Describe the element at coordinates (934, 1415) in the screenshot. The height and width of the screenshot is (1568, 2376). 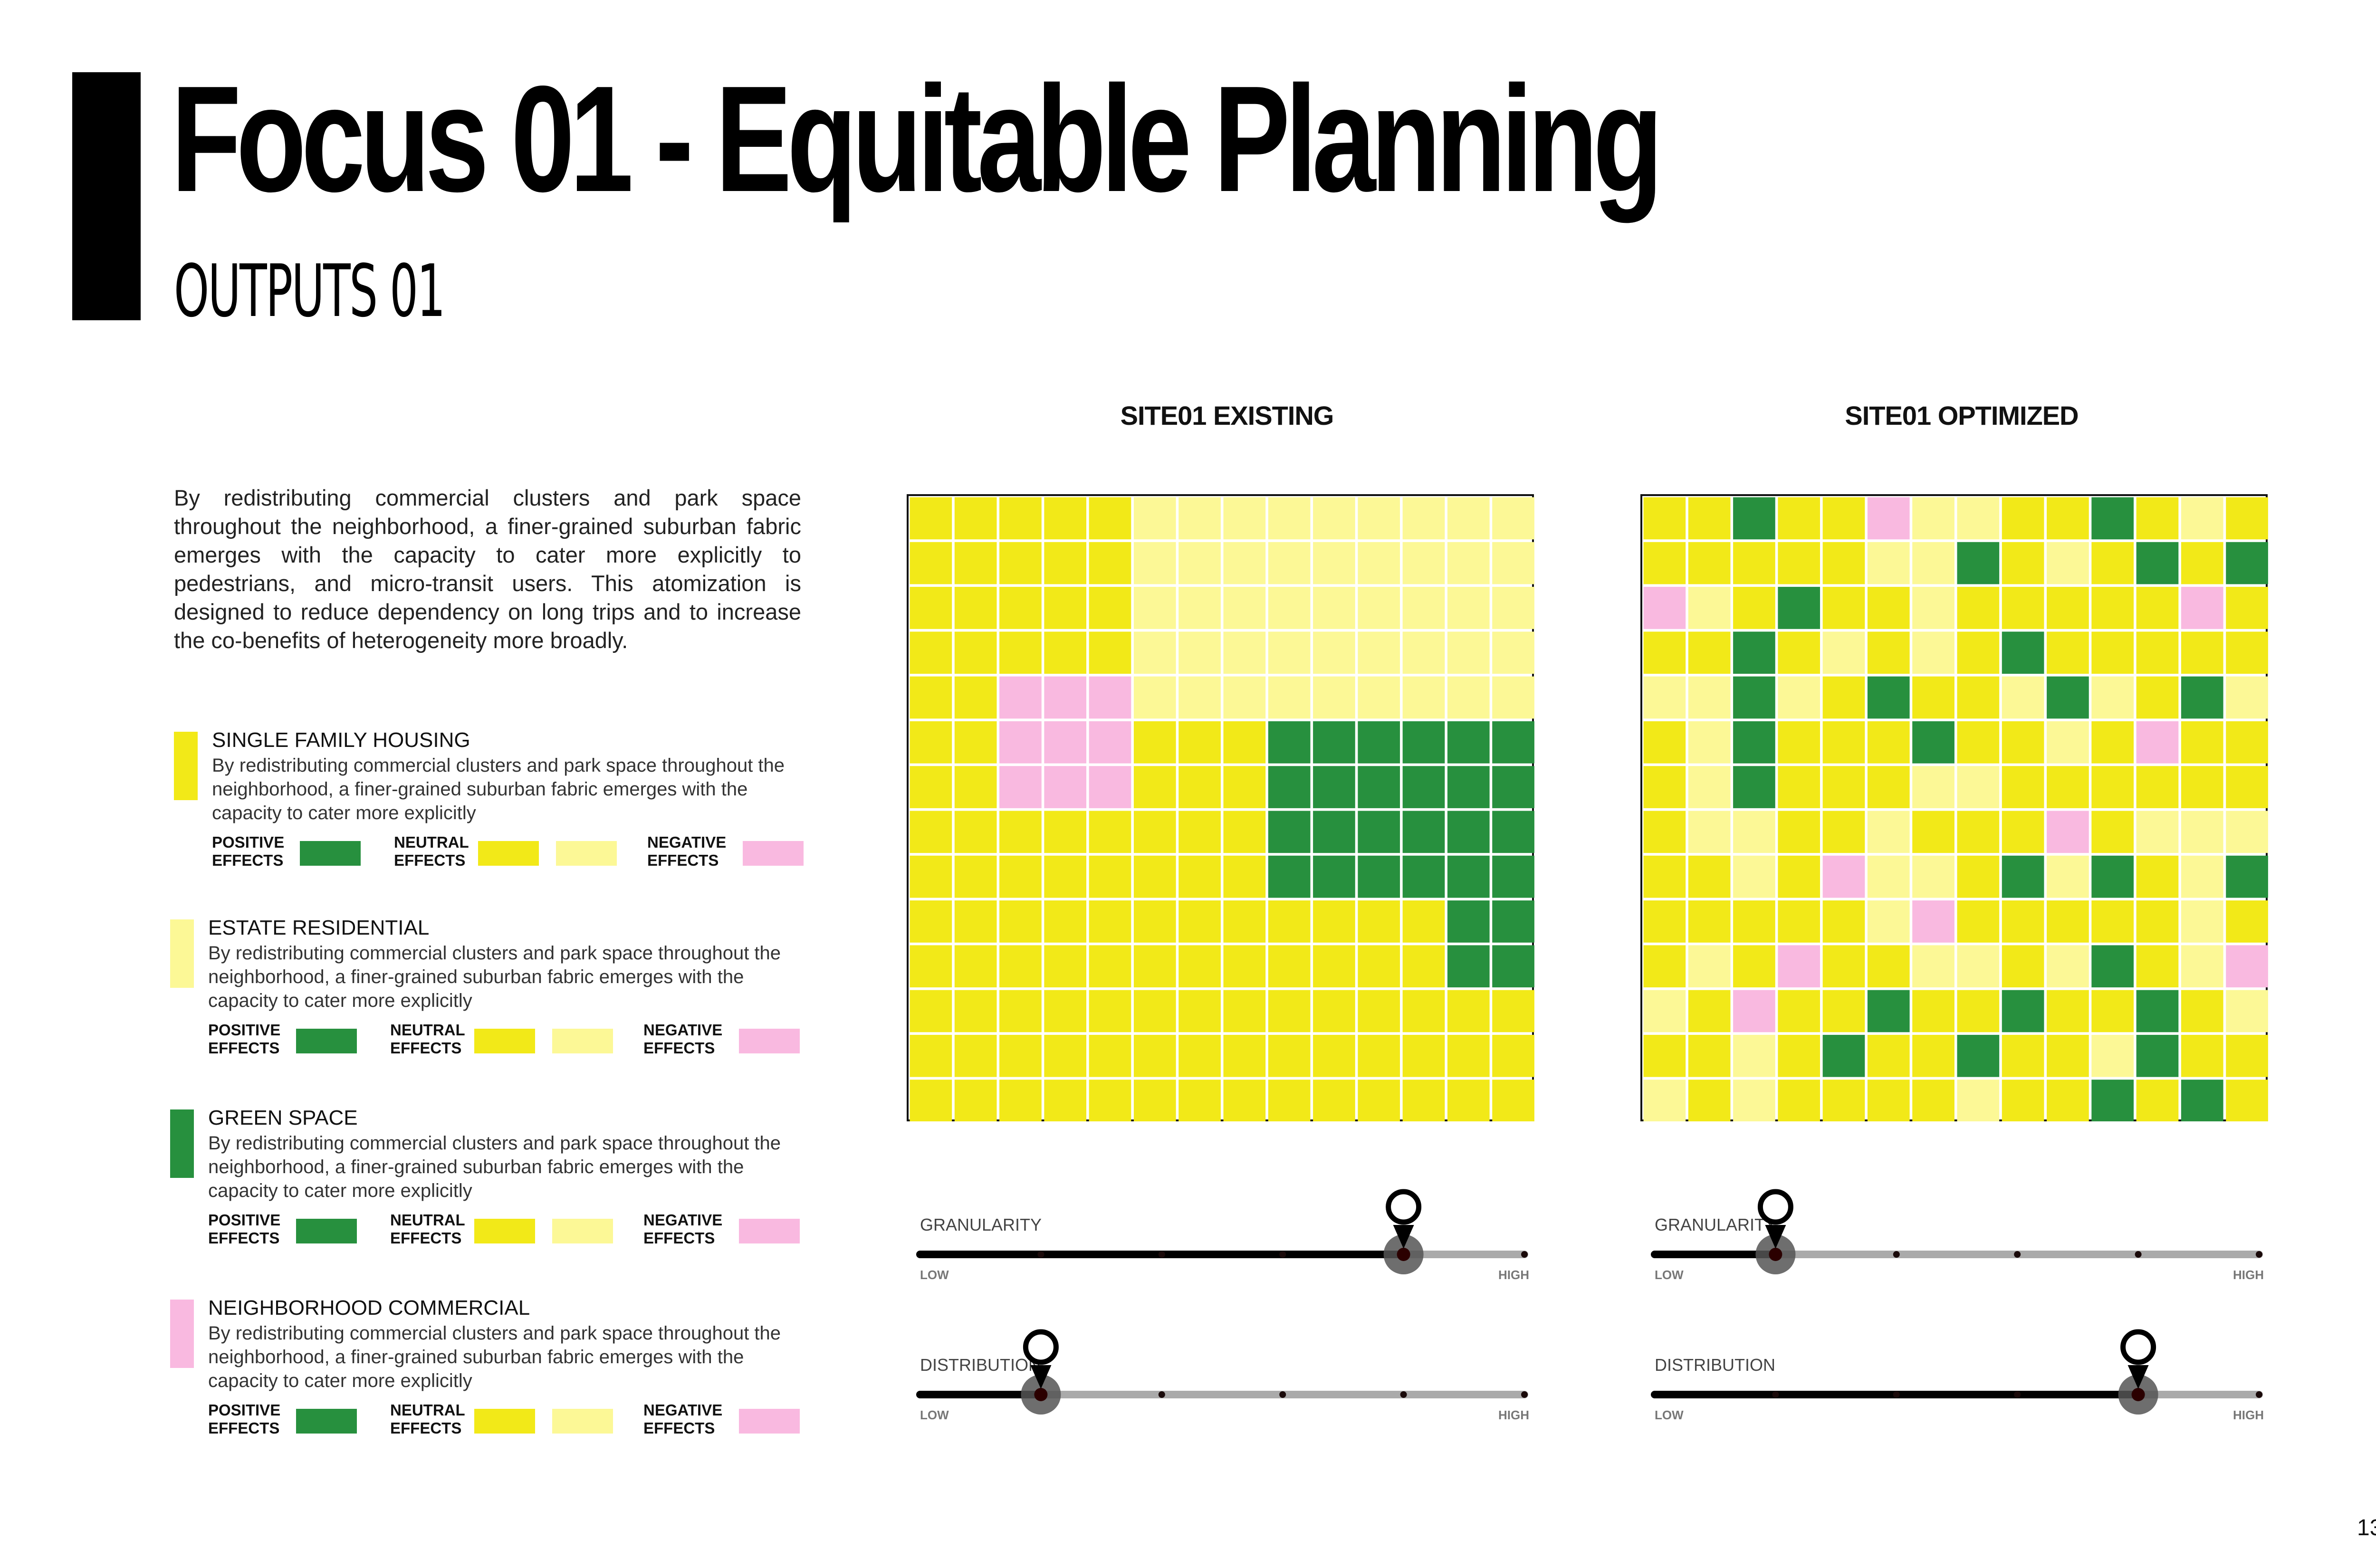
I see `slider-low-label: LOW` at that location.